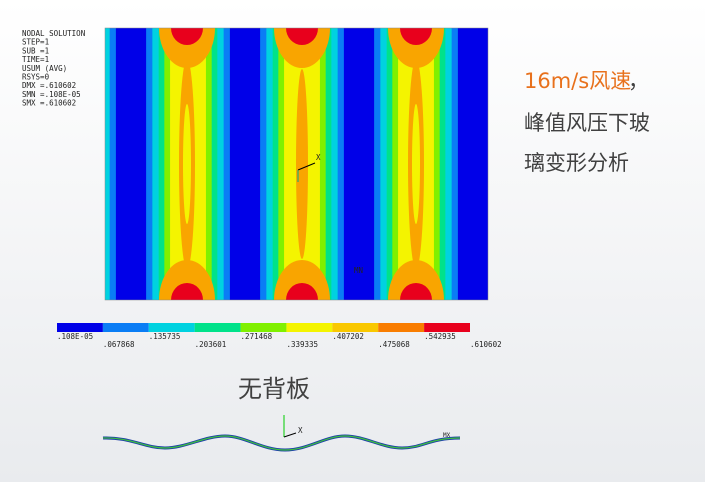 The width and height of the screenshot is (705, 482). Describe the element at coordinates (358, 270) in the screenshot. I see `min-label: MN` at that location.